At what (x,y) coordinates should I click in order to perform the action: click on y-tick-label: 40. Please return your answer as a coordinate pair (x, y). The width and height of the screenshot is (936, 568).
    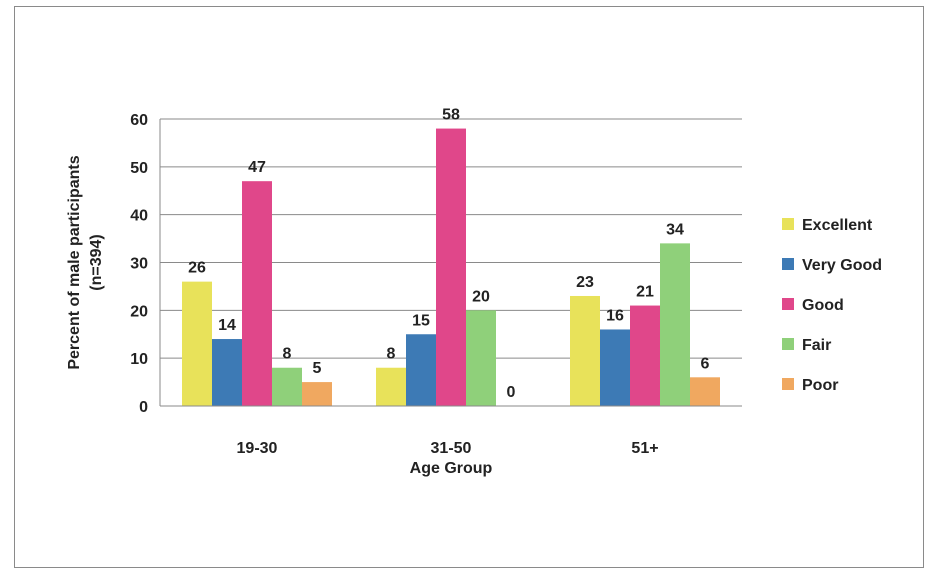
    Looking at the image, I should click on (139, 216).